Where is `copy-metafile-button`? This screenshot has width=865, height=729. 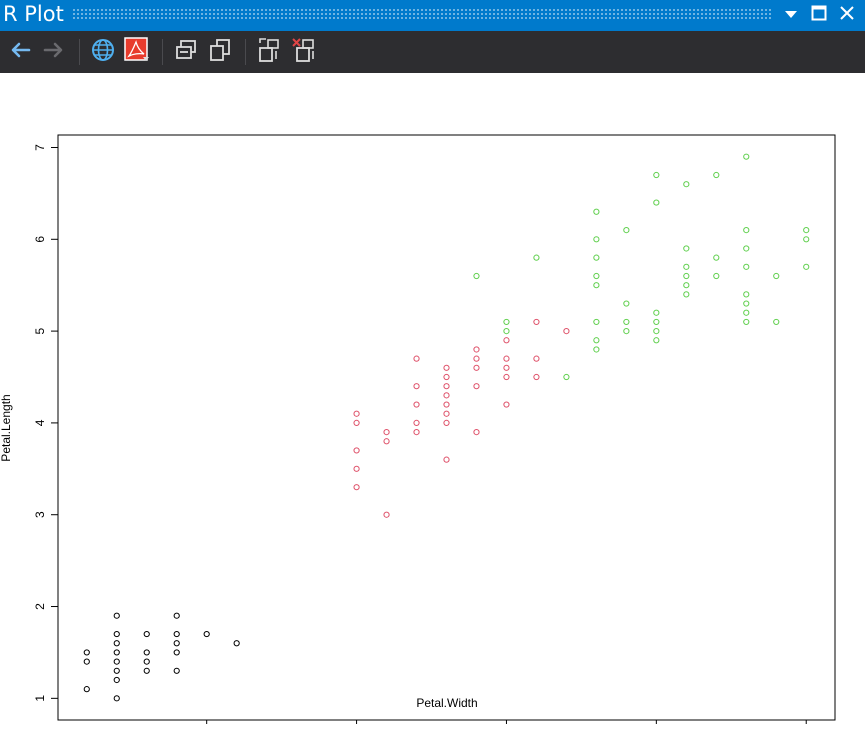 copy-metafile-button is located at coordinates (220, 52).